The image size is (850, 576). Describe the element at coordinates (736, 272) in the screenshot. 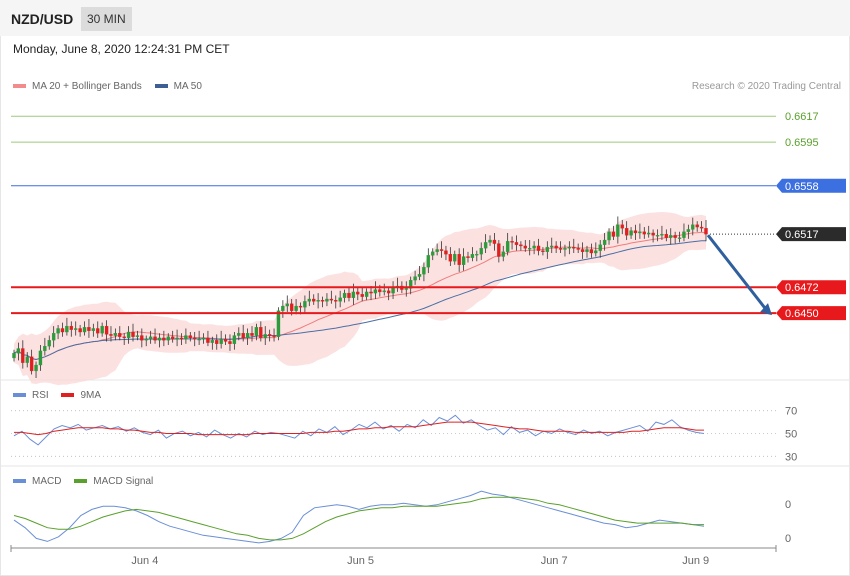

I see `forecast-arrow-line` at that location.